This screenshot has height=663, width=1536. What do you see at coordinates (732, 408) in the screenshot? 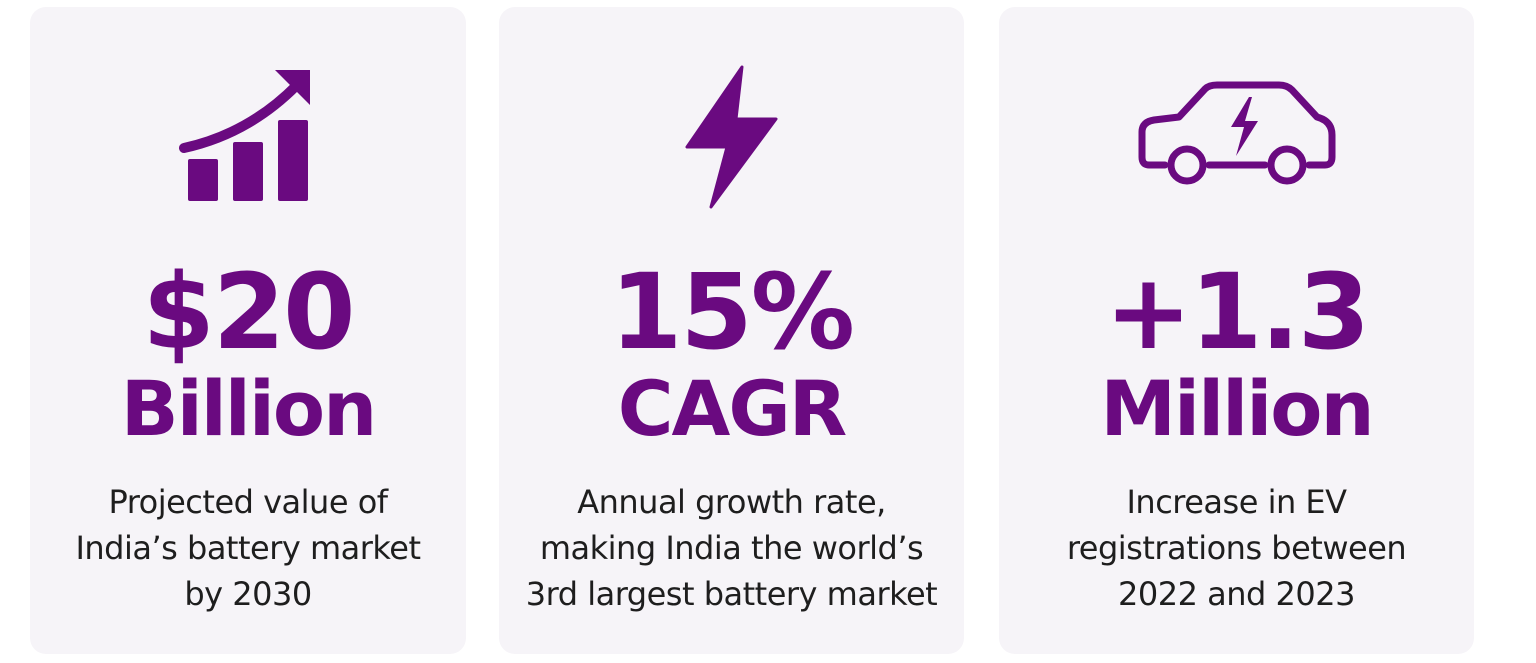
I see `stat-unit: CAGR` at bounding box center [732, 408].